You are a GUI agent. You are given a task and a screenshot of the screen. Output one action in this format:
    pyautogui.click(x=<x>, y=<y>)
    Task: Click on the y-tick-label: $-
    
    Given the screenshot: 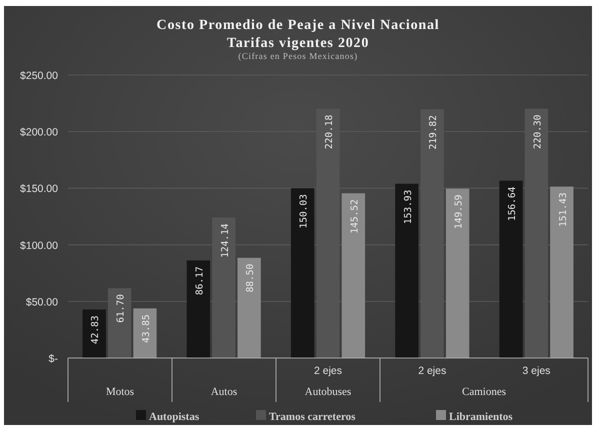 What is the action you would take?
    pyautogui.click(x=53, y=359)
    